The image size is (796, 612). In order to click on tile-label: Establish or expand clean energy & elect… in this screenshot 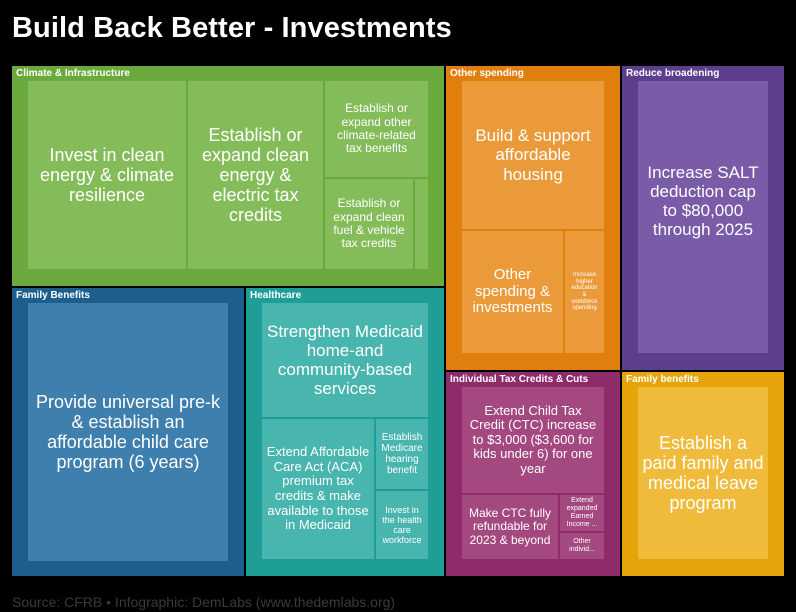, I will do `click(255, 175)`.